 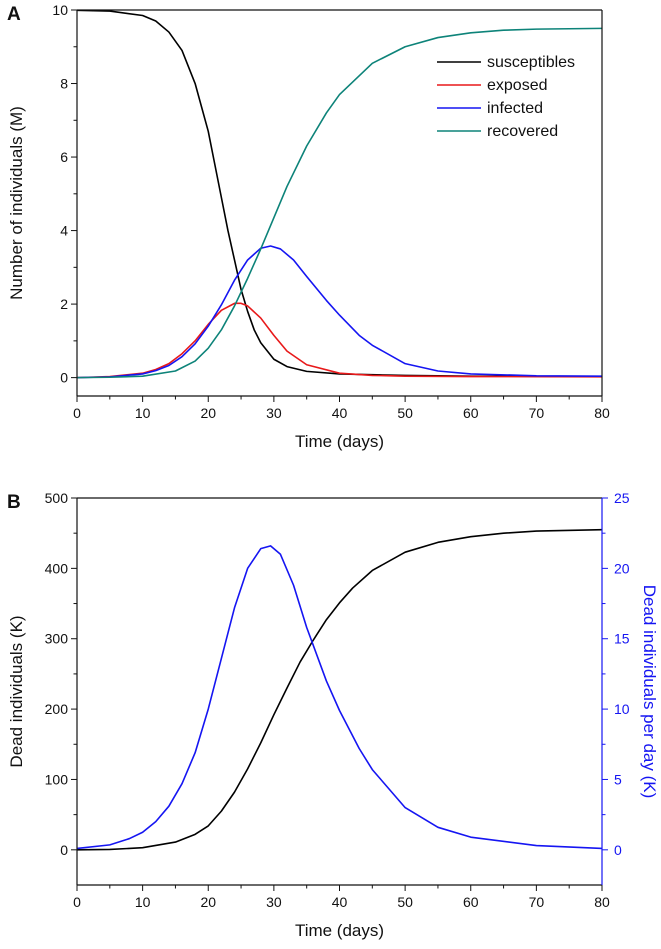 I want to click on panel-letter: A, so click(x=14, y=14).